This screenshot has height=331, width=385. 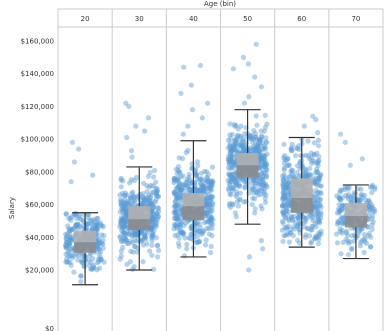 I want to click on facet-label-50: 50, so click(x=247, y=19).